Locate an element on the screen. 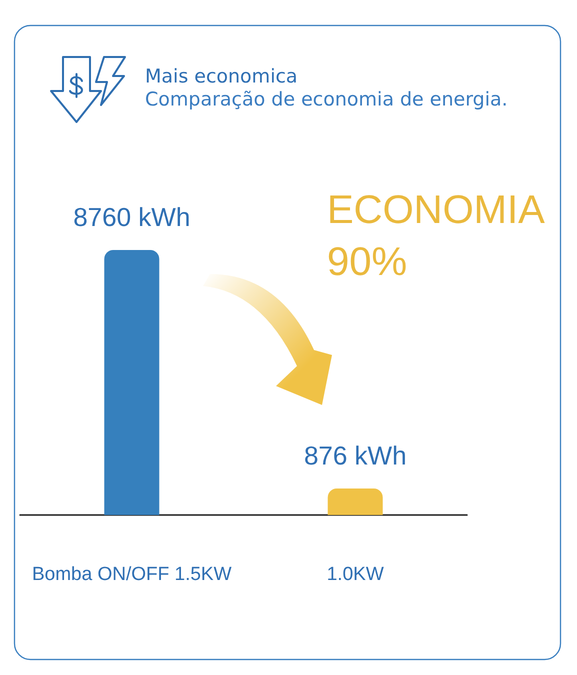  x-tick-label: 1.0KW is located at coordinates (355, 574).